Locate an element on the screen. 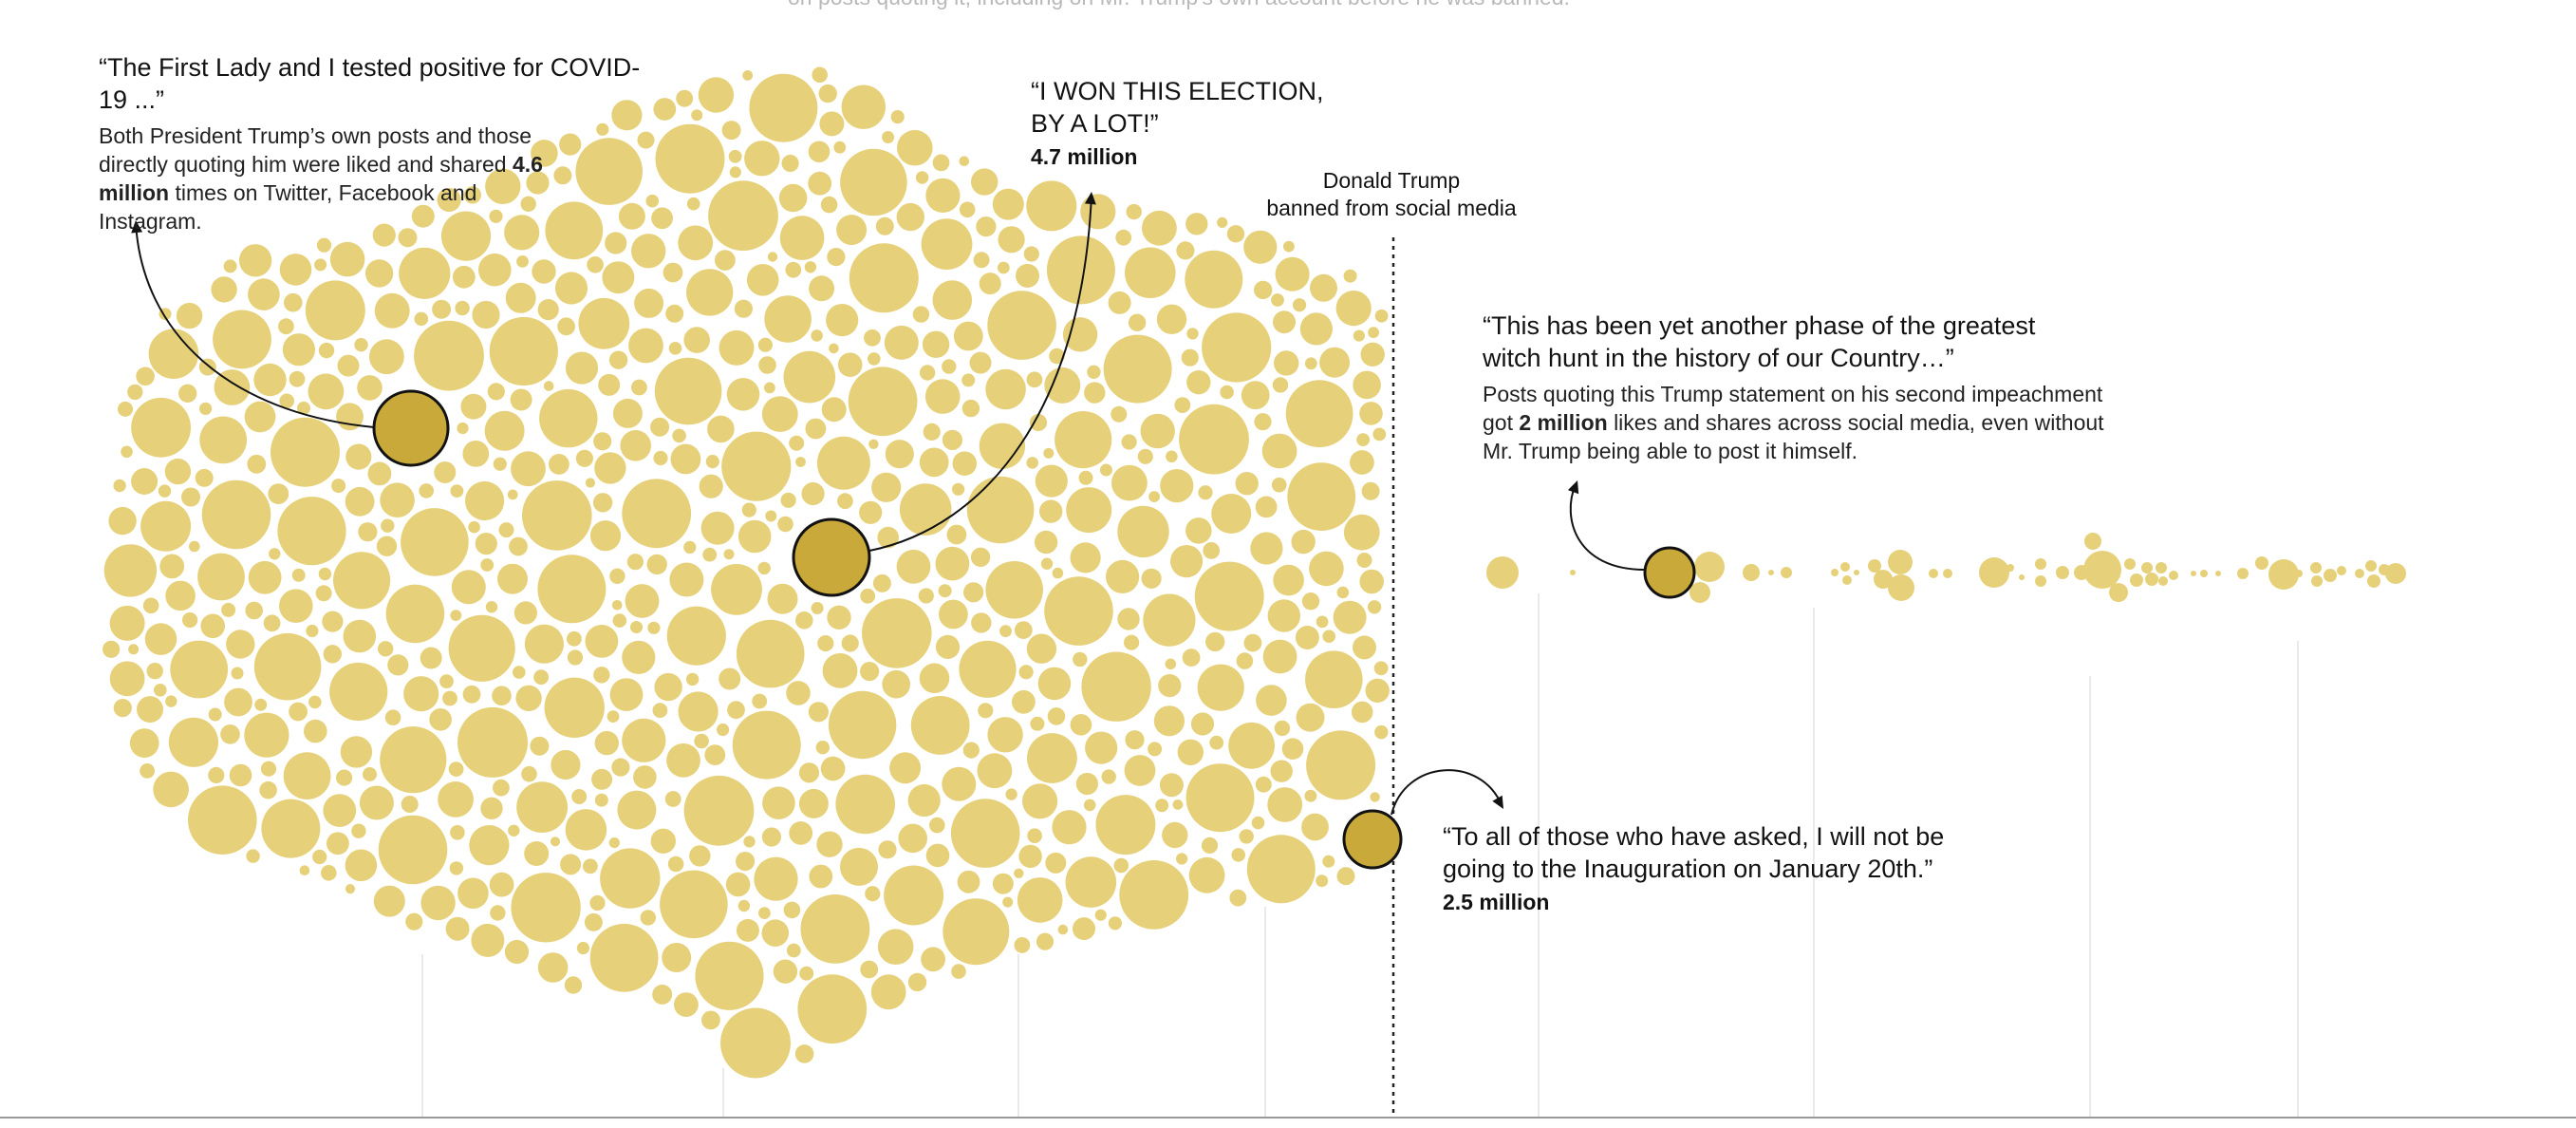  ban-label-line2: banned from social media is located at coordinates (1391, 208).